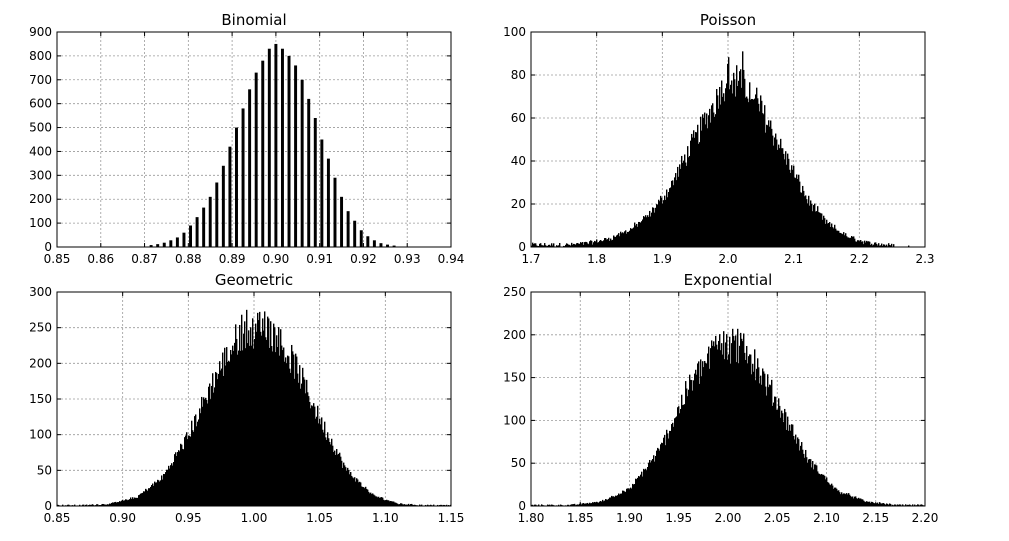  What do you see at coordinates (385, 518) in the screenshot?
I see `x-tick-label: 1.10` at bounding box center [385, 518].